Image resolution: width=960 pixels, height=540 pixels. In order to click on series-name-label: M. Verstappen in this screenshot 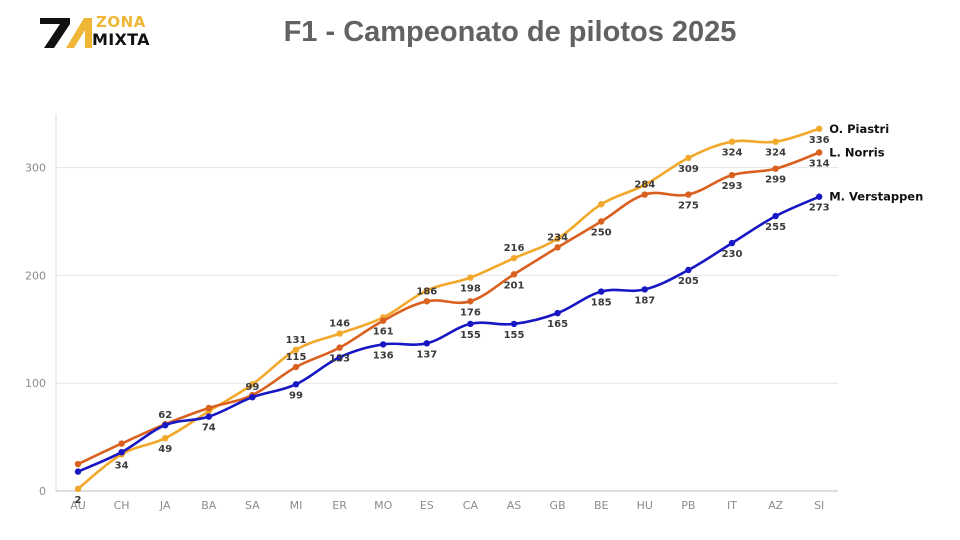, I will do `click(876, 197)`.